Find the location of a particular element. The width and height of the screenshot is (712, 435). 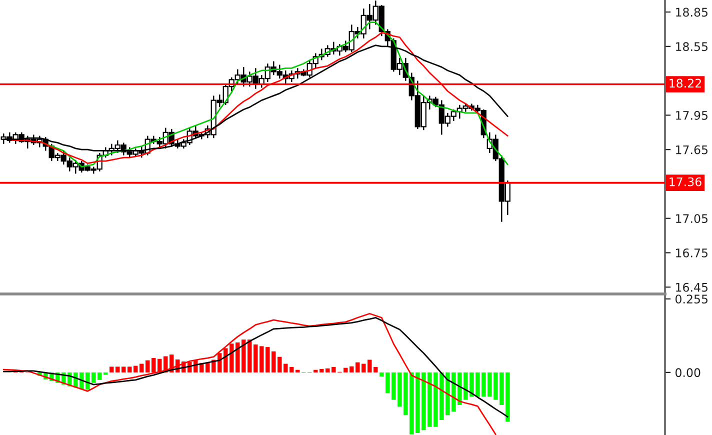

y-tick-label: 0.255 is located at coordinates (692, 299).